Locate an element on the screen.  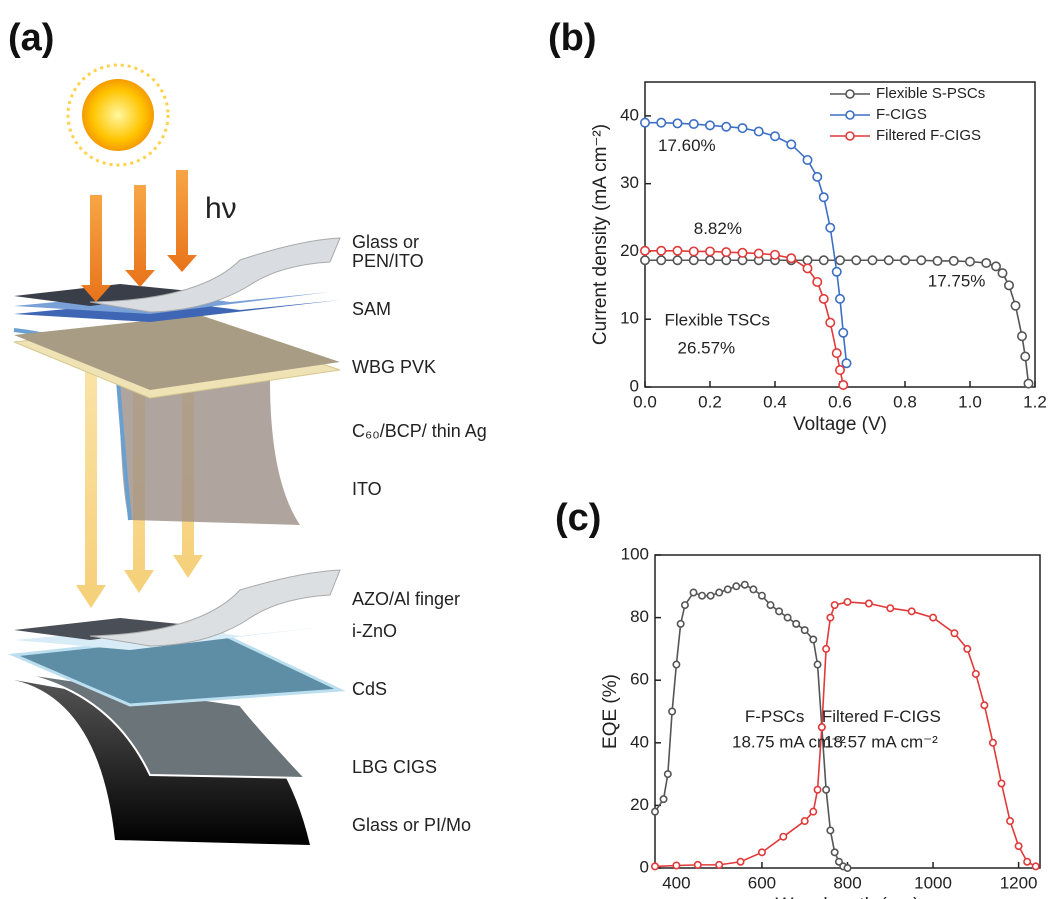
bottom-cell is located at coordinates (177, 707).